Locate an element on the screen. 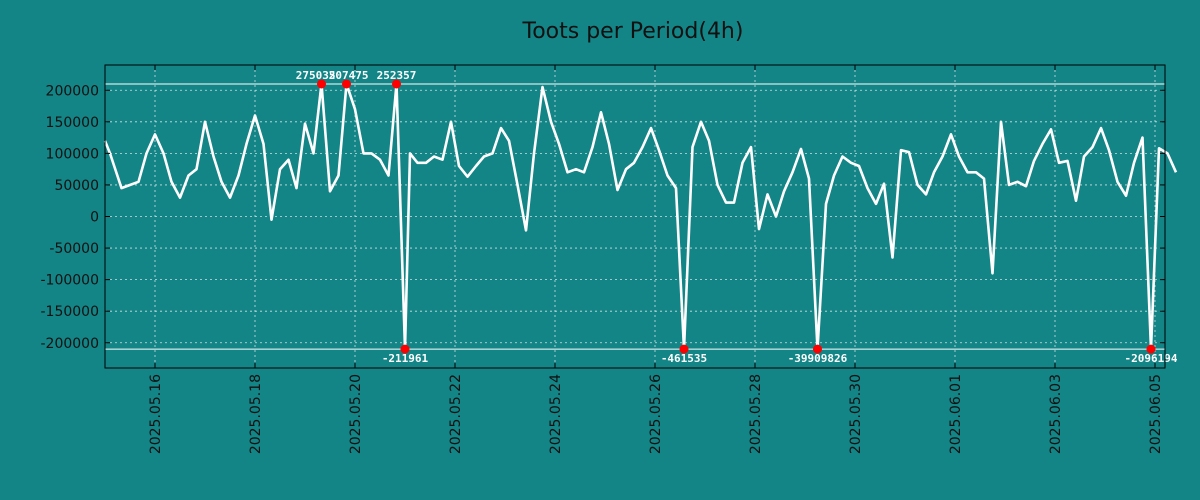 Image resolution: width=1200 pixels, height=500 pixels. peak-label: 252357 is located at coordinates (397, 75).